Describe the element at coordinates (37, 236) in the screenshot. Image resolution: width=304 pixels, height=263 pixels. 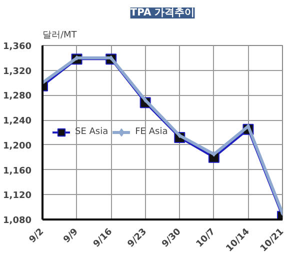
I see `x-tick-label: 9/2` at that location.